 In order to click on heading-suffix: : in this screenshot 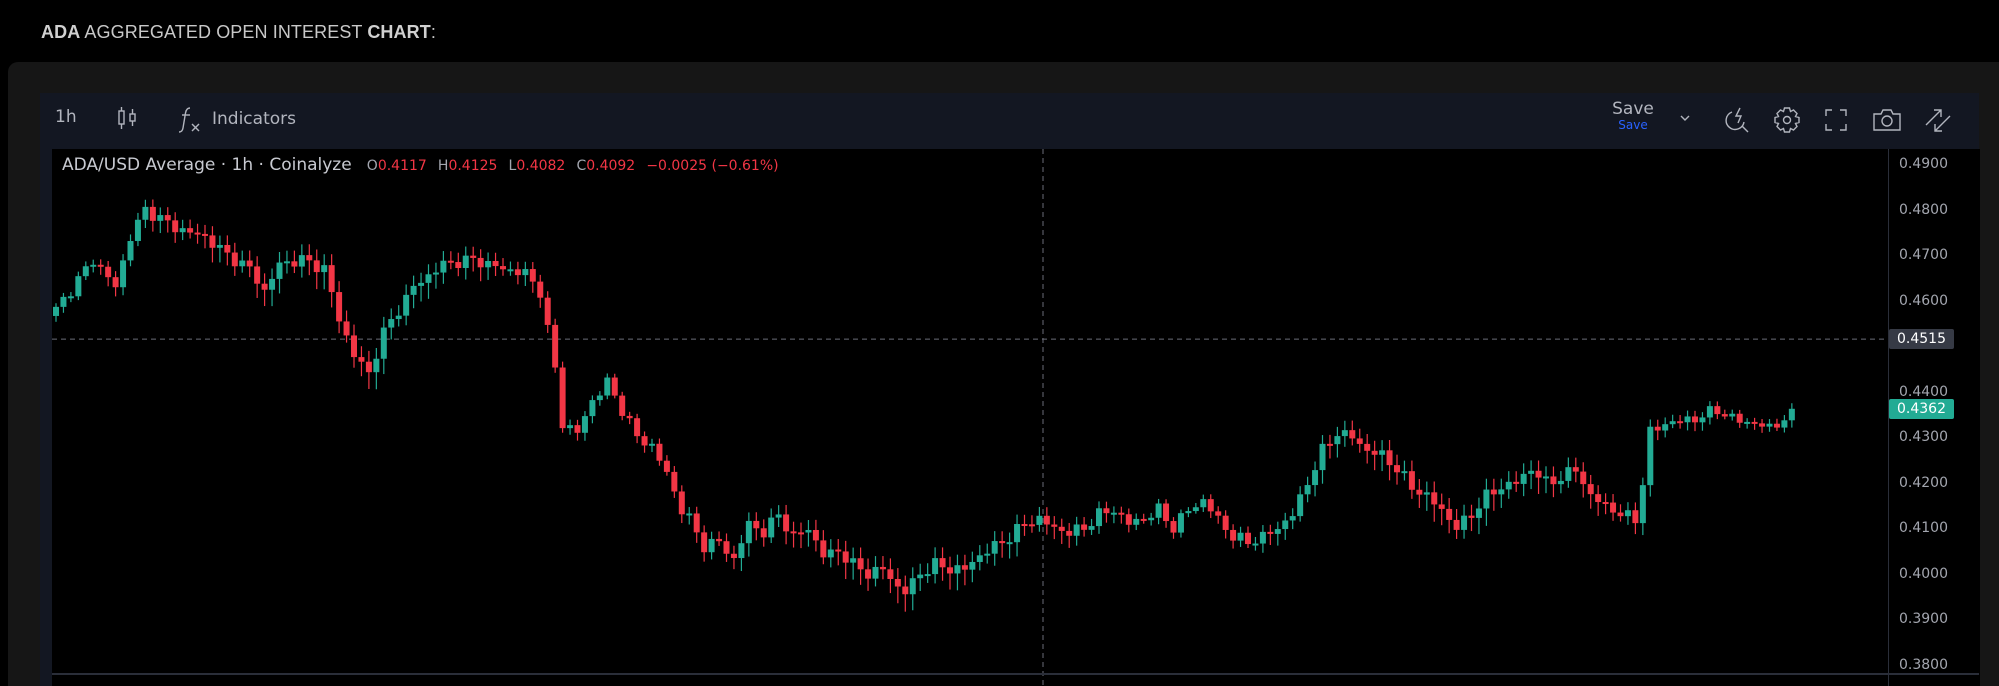, I will do `click(433, 32)`.